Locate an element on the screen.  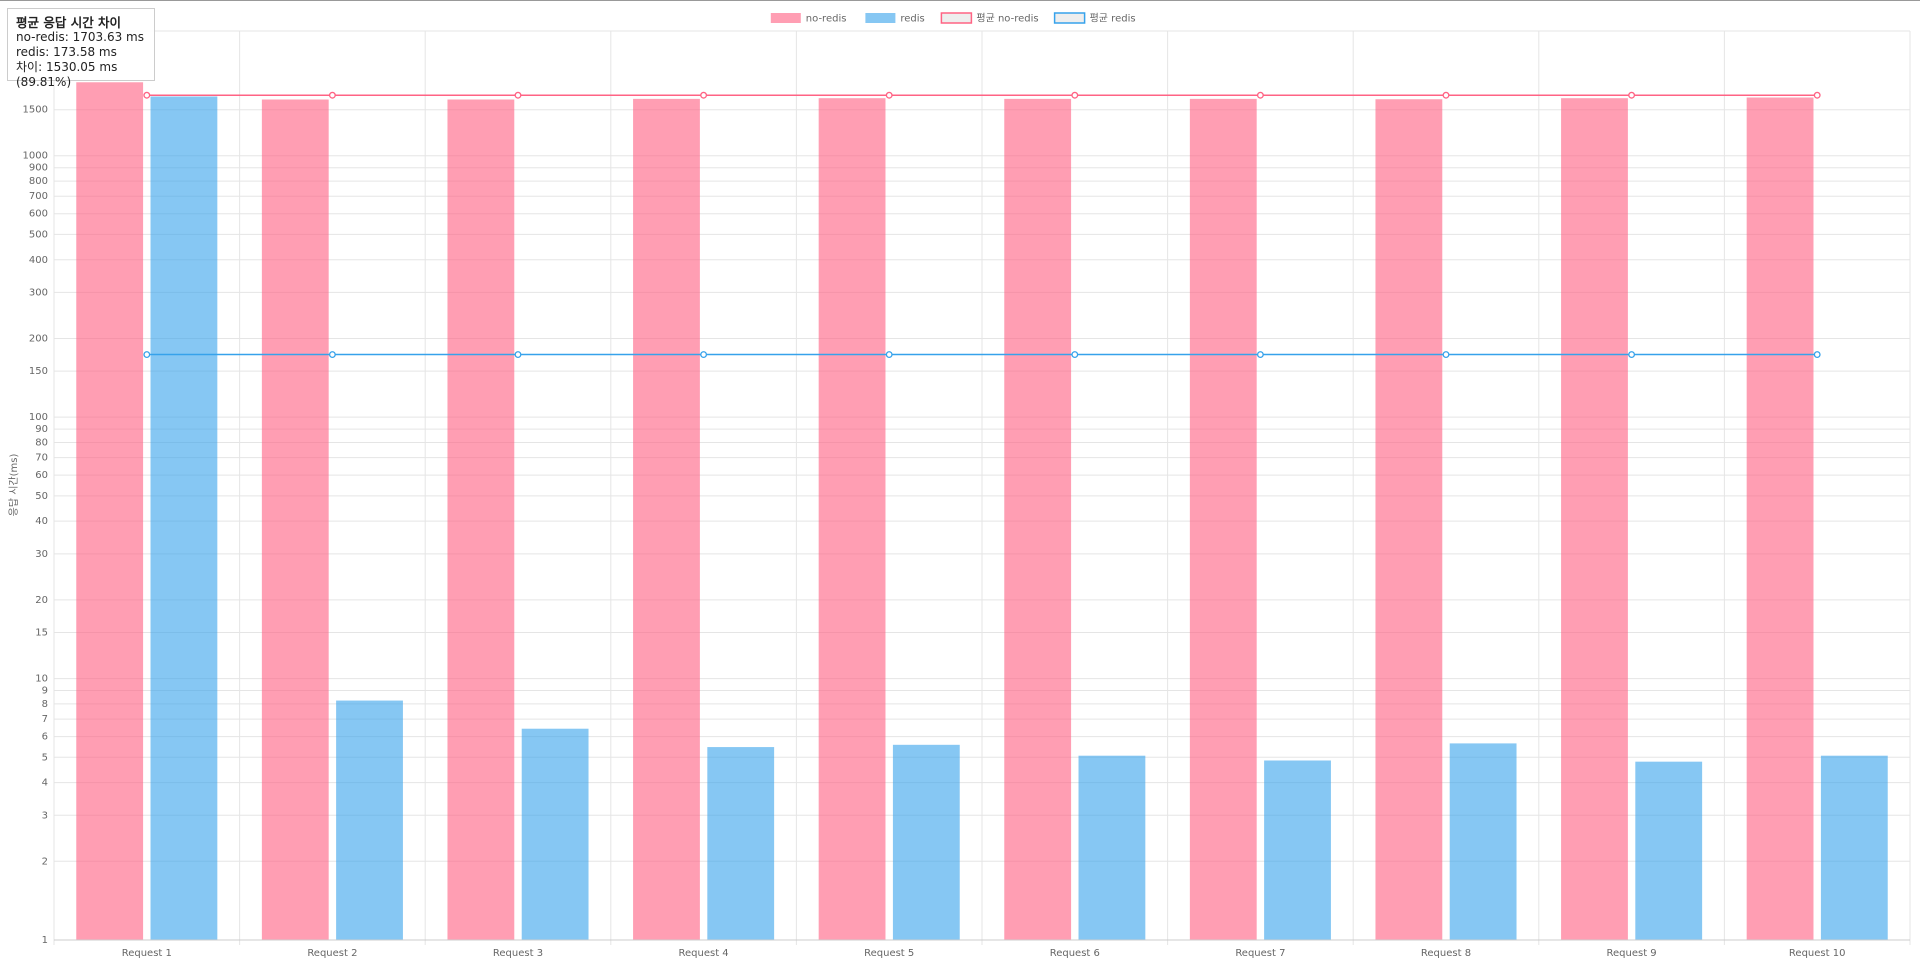
y-tick-label: 1500 is located at coordinates (35, 110).